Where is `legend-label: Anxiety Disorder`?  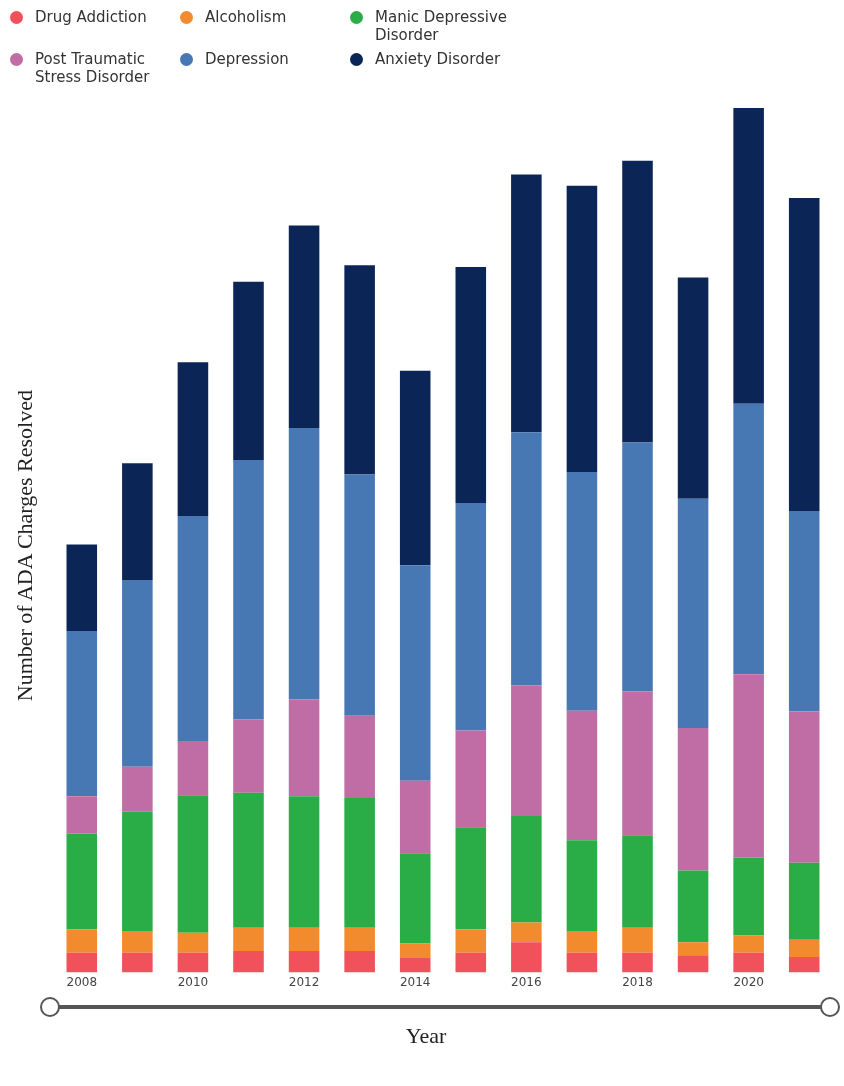
legend-label: Anxiety Disorder is located at coordinates (438, 59).